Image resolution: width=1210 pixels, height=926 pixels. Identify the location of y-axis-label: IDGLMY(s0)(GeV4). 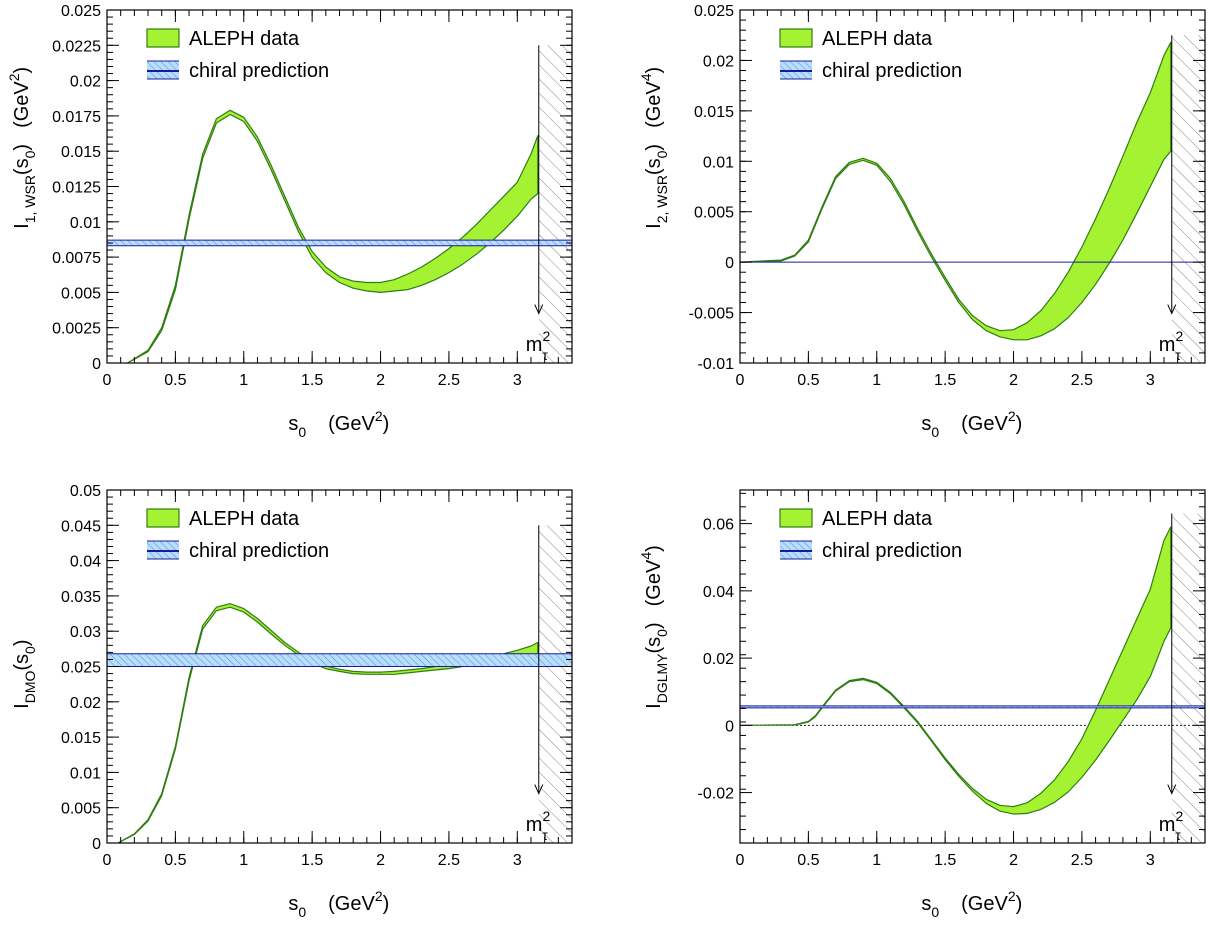
(654, 627).